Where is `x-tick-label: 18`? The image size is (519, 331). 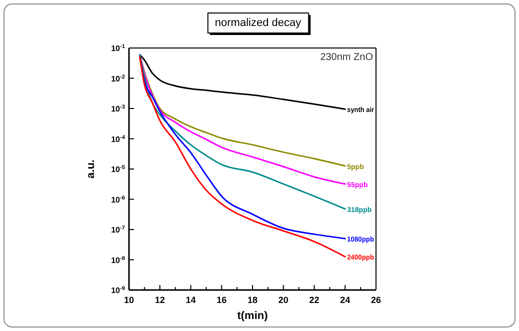
x-tick-label: 18 is located at coordinates (252, 300).